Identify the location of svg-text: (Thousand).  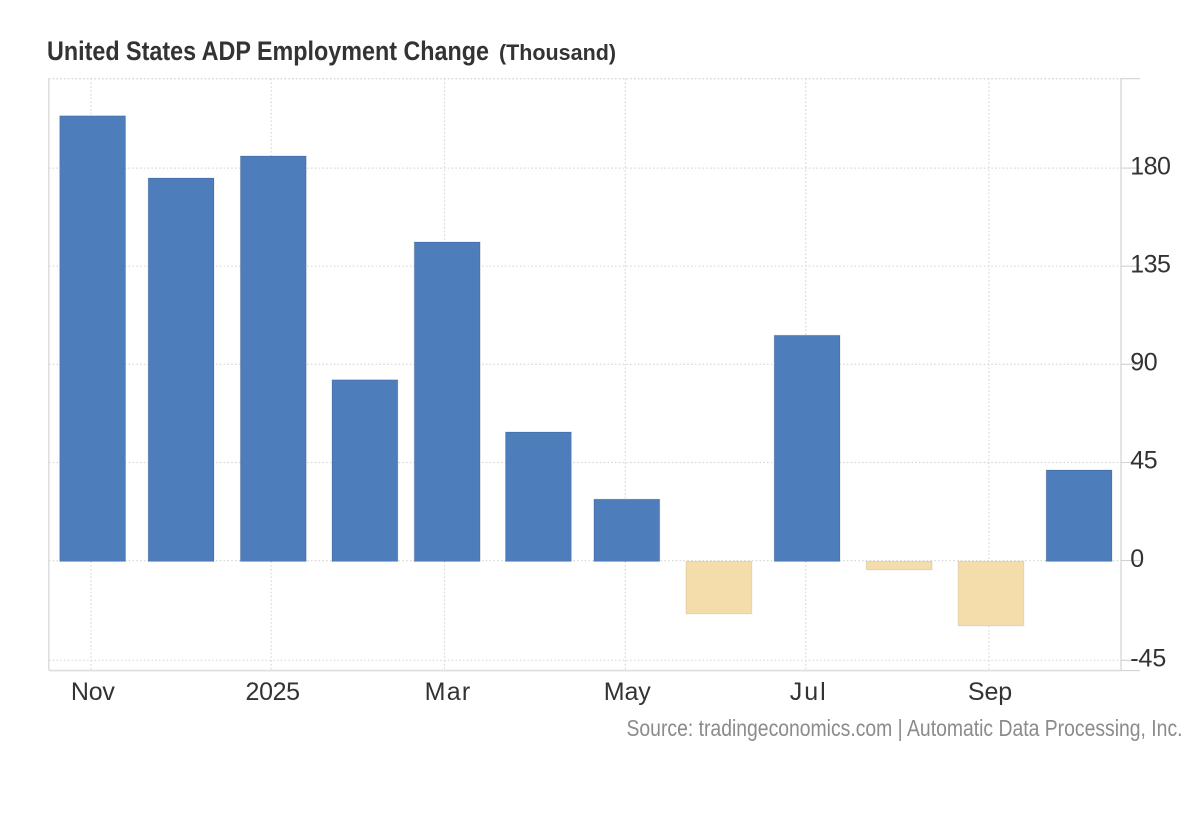
(557, 52).